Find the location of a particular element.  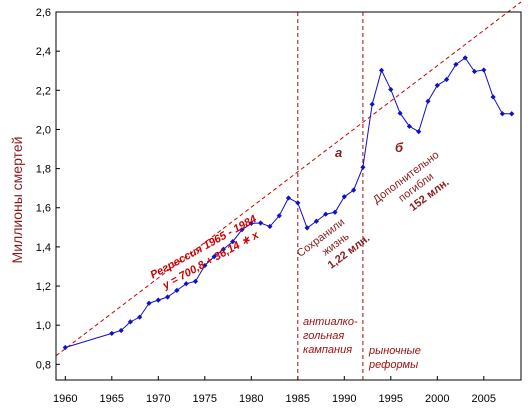

letter-a: а is located at coordinates (338, 152).